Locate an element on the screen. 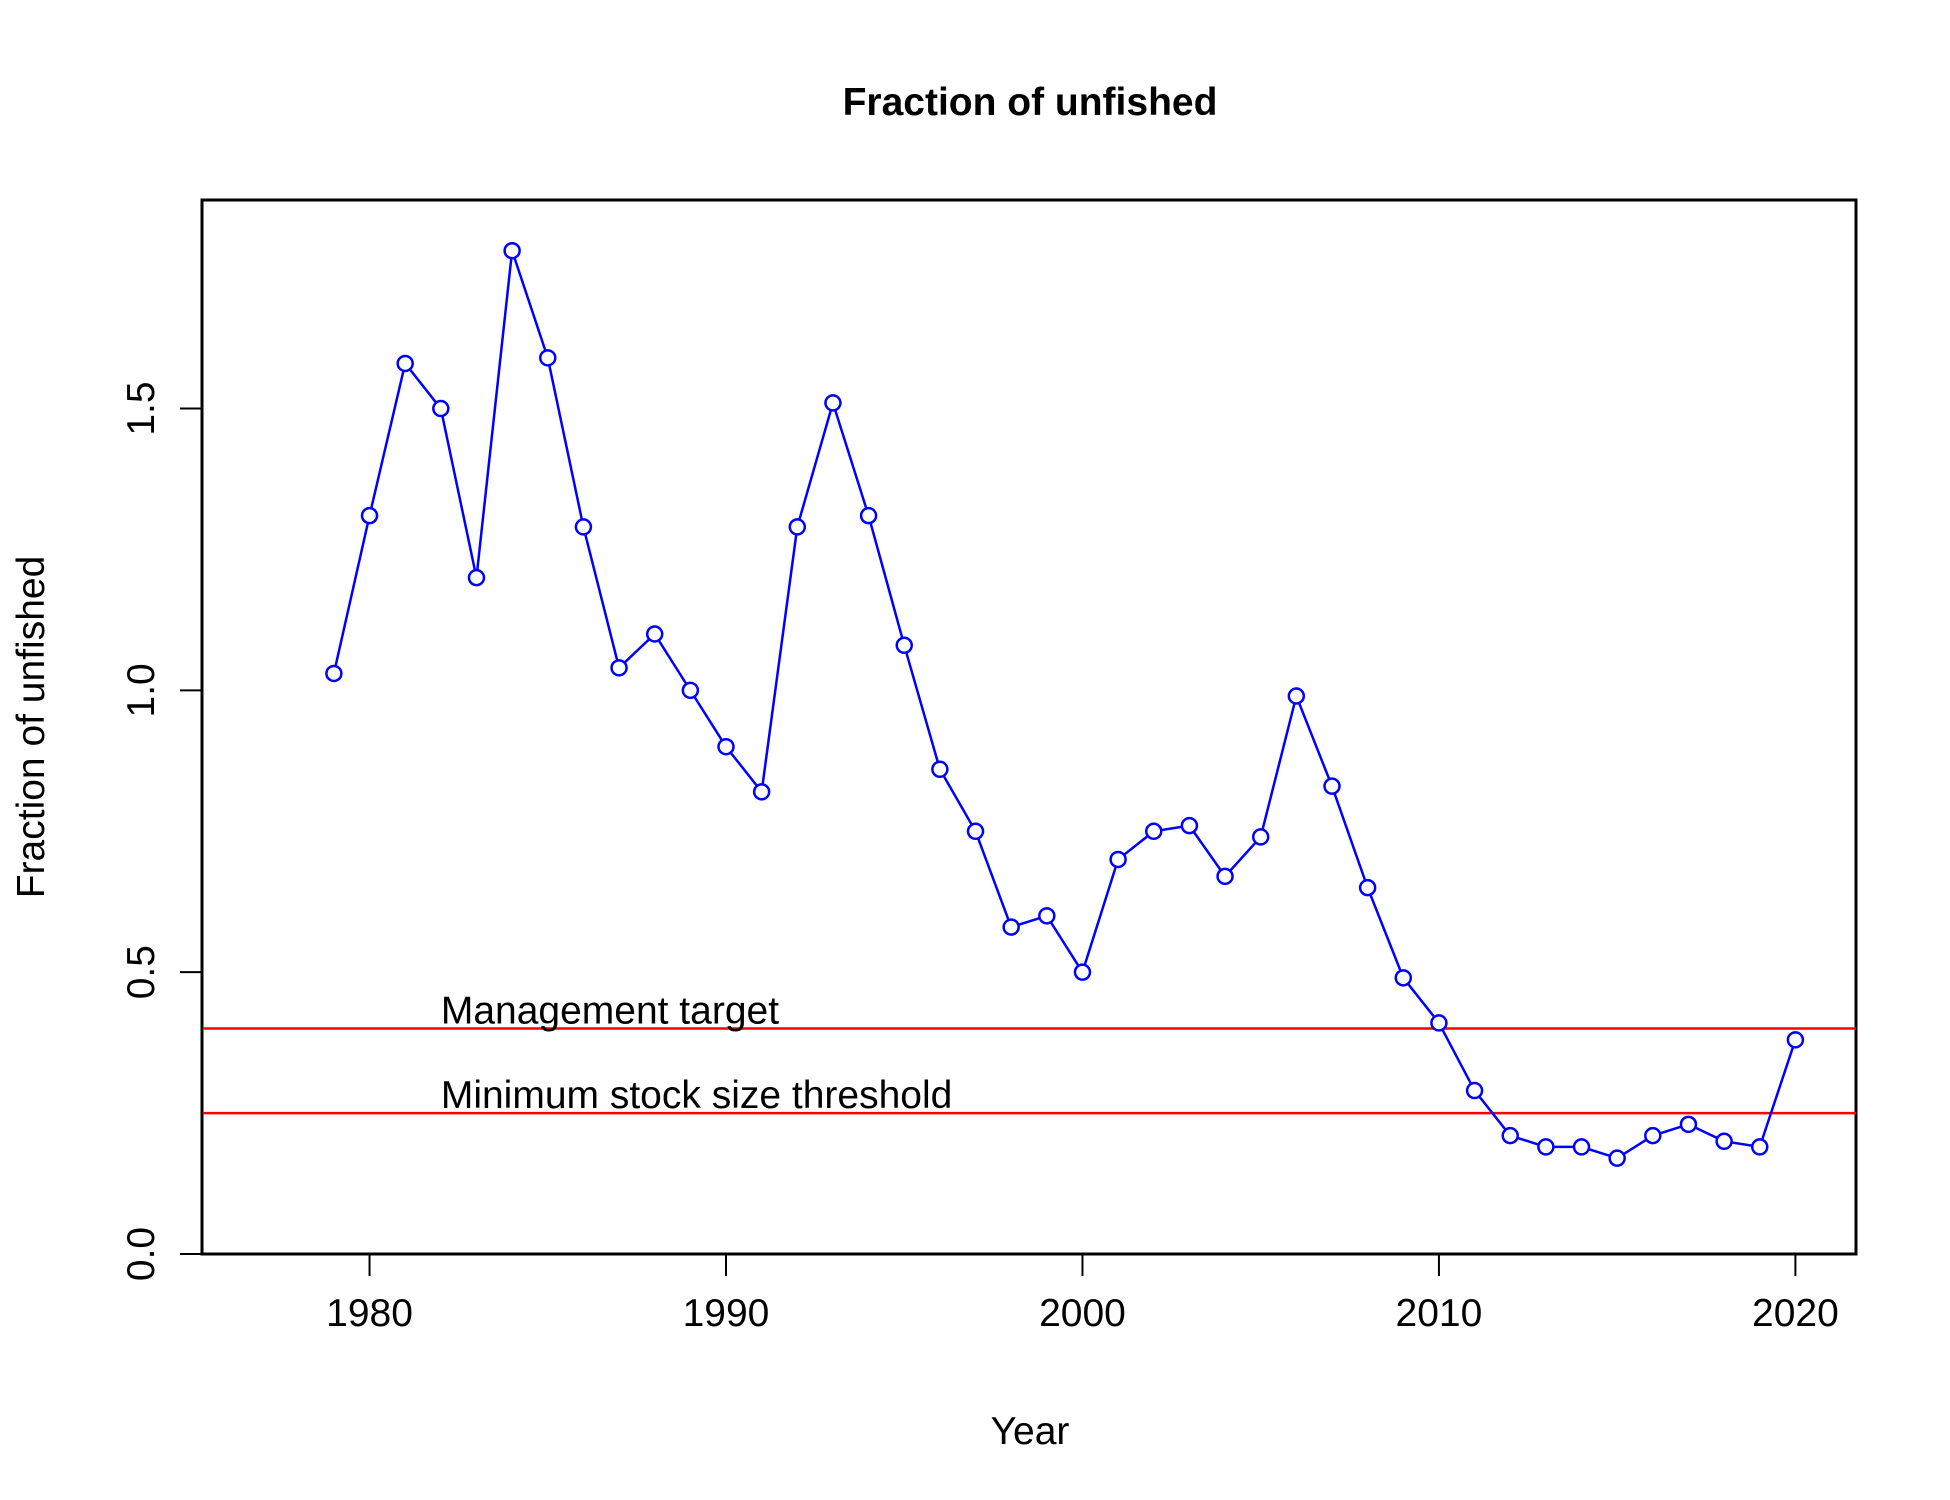  x-tick-label: 1980 is located at coordinates (369, 1313).